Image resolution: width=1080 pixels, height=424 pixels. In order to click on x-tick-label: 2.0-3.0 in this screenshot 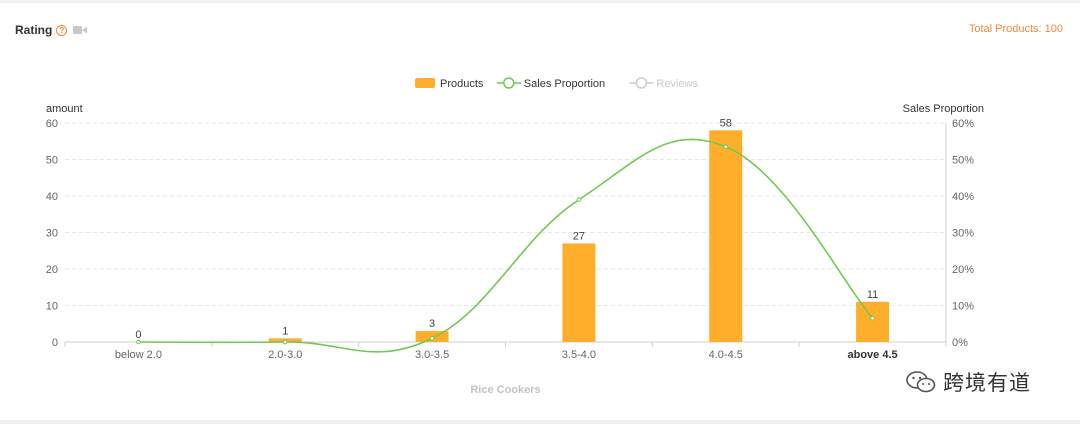, I will do `click(285, 355)`.